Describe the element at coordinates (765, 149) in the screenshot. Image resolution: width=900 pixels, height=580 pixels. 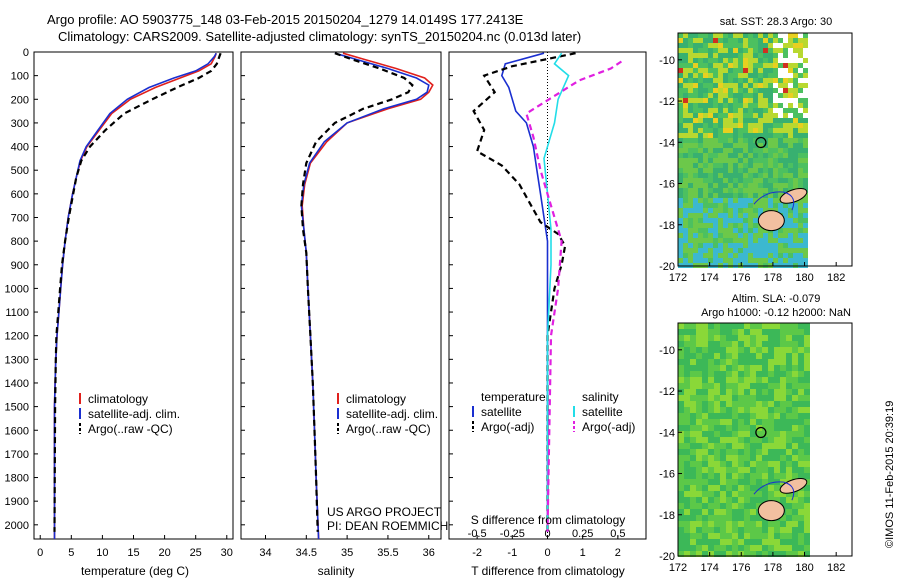
I see `map-frame` at that location.